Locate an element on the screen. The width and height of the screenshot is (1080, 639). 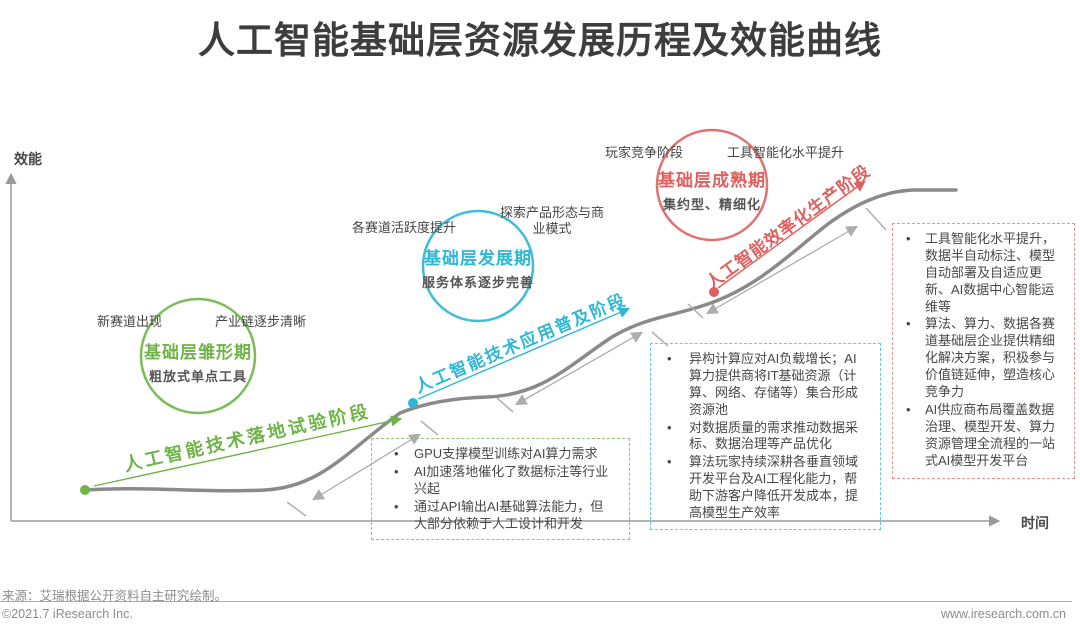
stage-name-growth: 基础层发展期 is located at coordinates (478, 258).